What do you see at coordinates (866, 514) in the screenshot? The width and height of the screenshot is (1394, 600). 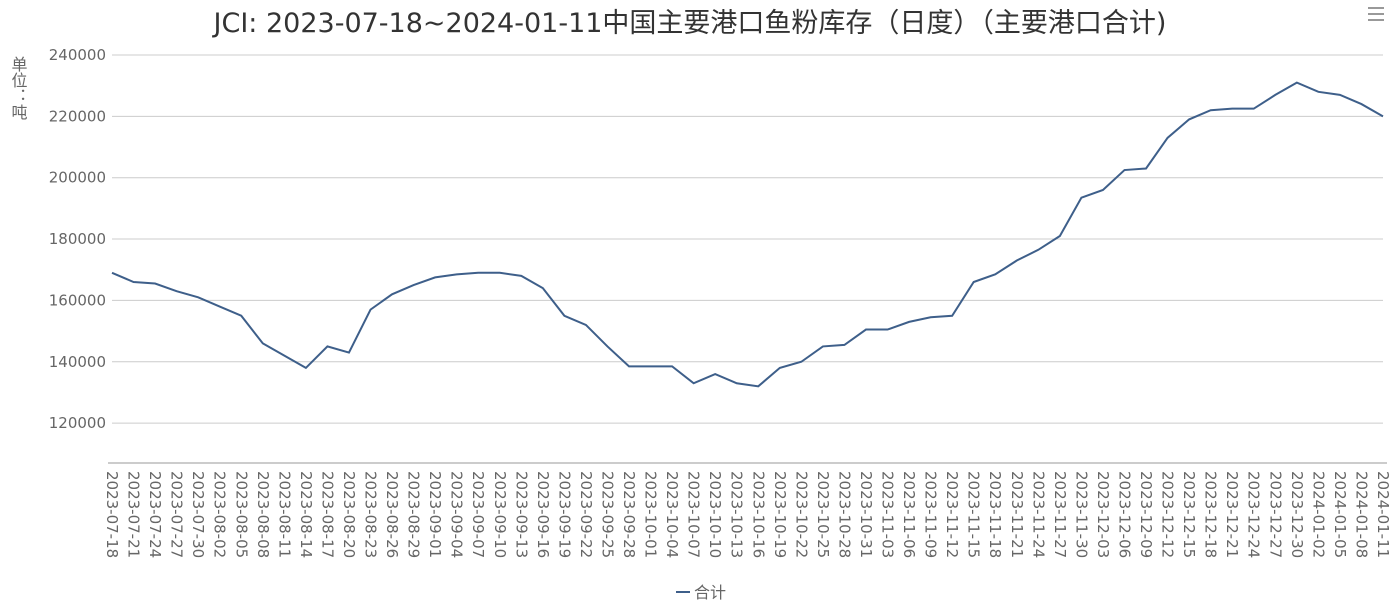 I see `x-tick-label: 2023-10-31` at bounding box center [866, 514].